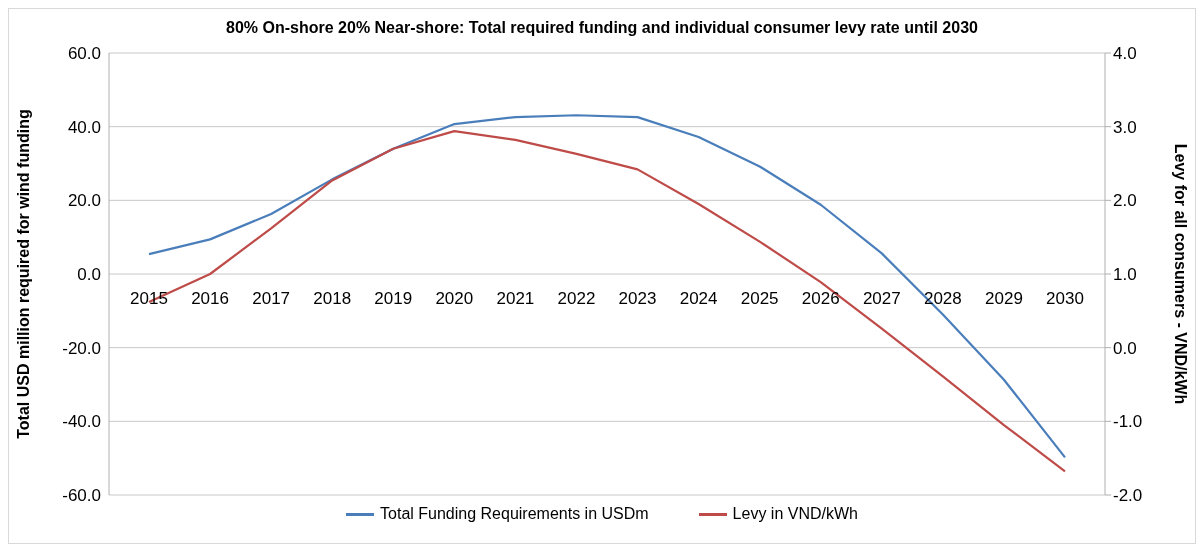  I want to click on x-tick-label: 2016, so click(210, 298).